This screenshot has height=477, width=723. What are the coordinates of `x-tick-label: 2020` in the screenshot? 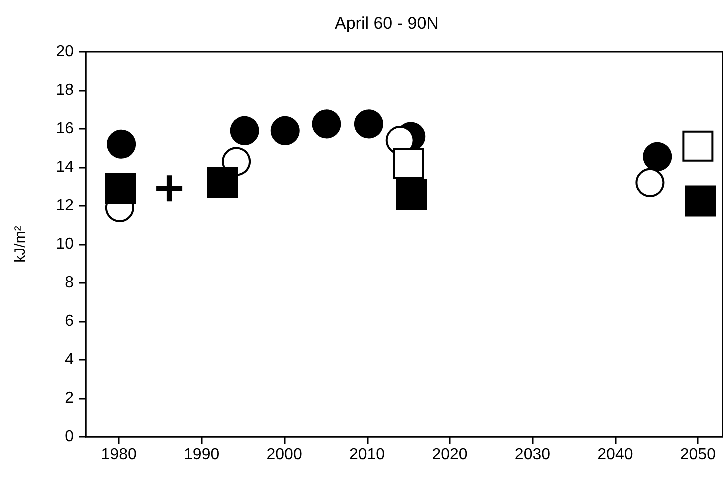 It's located at (450, 455).